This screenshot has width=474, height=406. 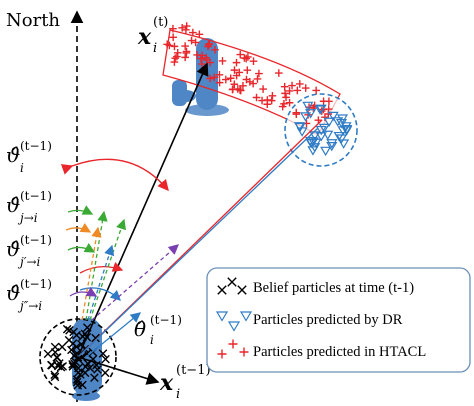 What do you see at coordinates (27, 218) in the screenshot?
I see `svg-text: j→i` at bounding box center [27, 218].